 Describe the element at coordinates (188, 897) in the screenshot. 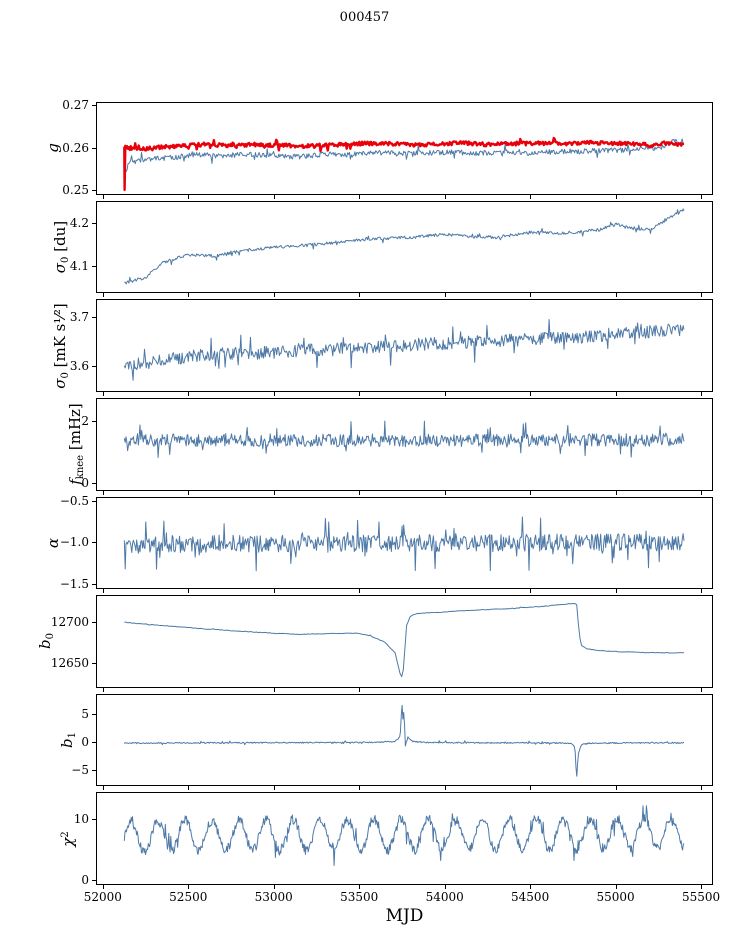

I see `x-tick-label: 52500` at that location.